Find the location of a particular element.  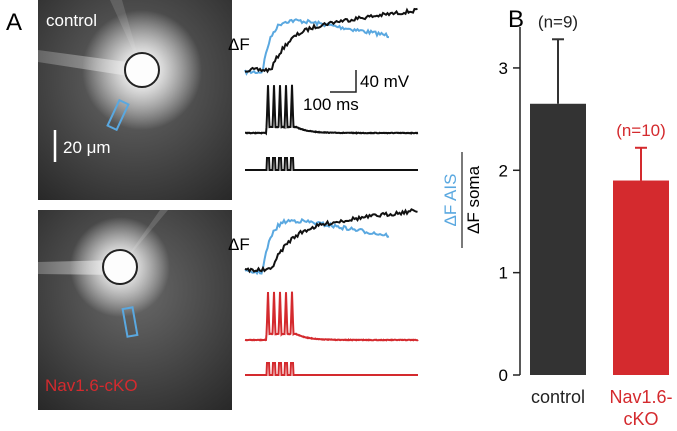

scale-bar is located at coordinates (343, 81).